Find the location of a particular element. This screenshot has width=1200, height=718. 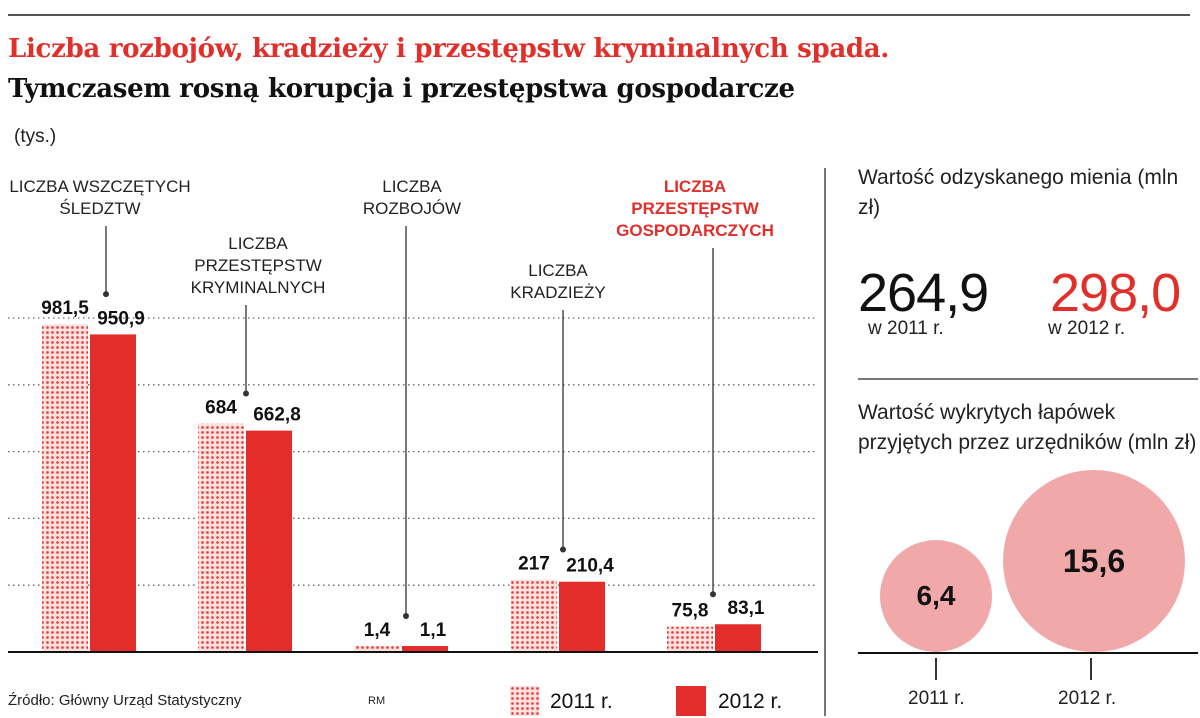

category-label: KRADZIEŻY is located at coordinates (557, 292).